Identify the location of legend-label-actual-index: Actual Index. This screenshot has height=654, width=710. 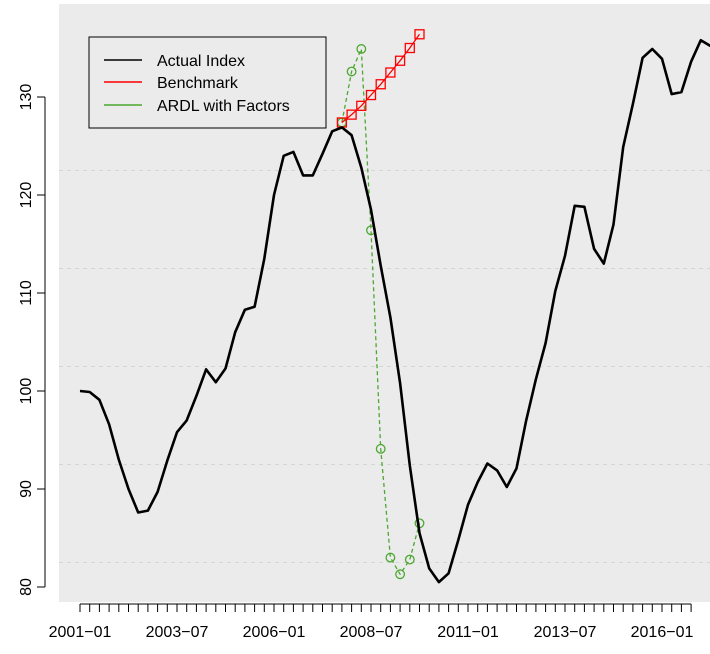
(201, 61).